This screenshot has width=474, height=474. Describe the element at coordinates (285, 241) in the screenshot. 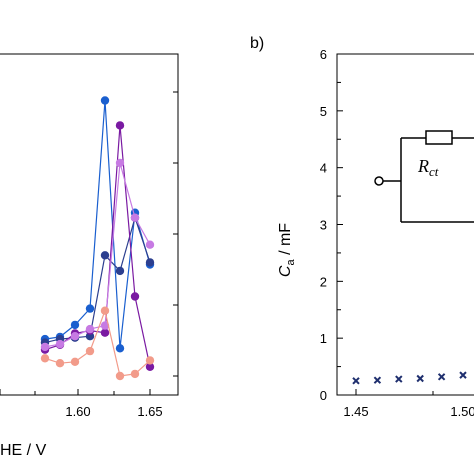

I see `panel-b-ylabel-unit: / mF` at that location.